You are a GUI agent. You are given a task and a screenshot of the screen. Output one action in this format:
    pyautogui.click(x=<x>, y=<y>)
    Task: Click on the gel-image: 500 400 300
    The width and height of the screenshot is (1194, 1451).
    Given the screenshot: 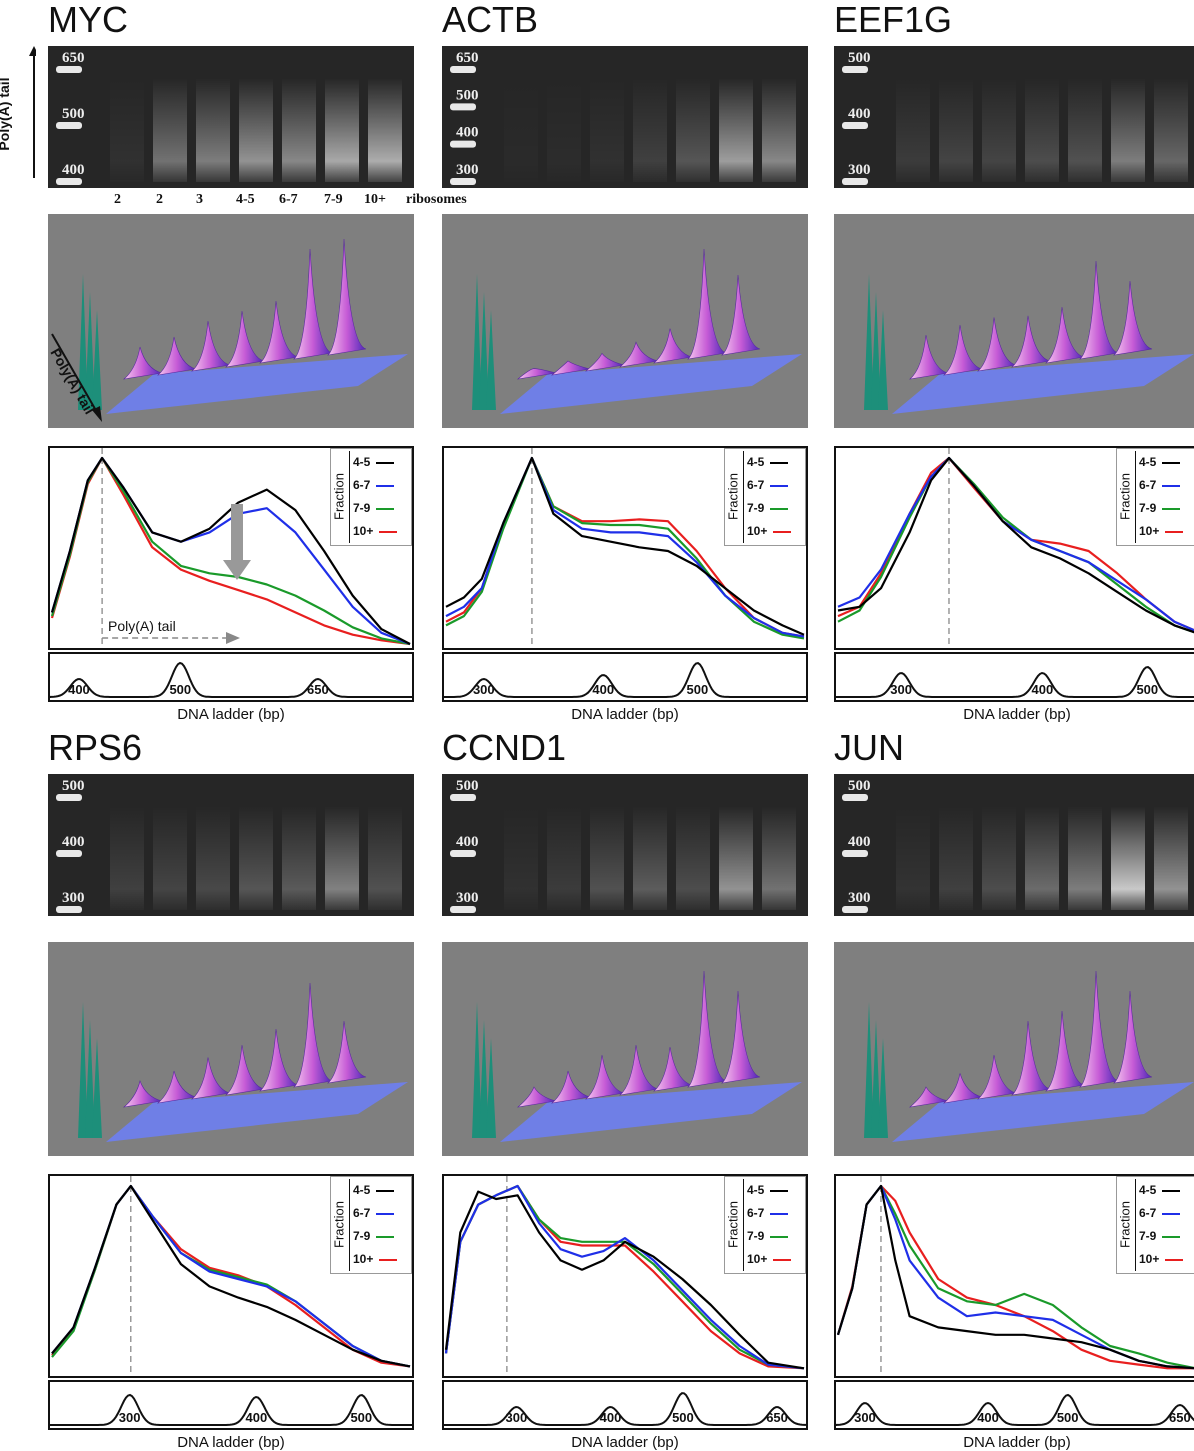 What is the action you would take?
    pyautogui.click(x=625, y=845)
    